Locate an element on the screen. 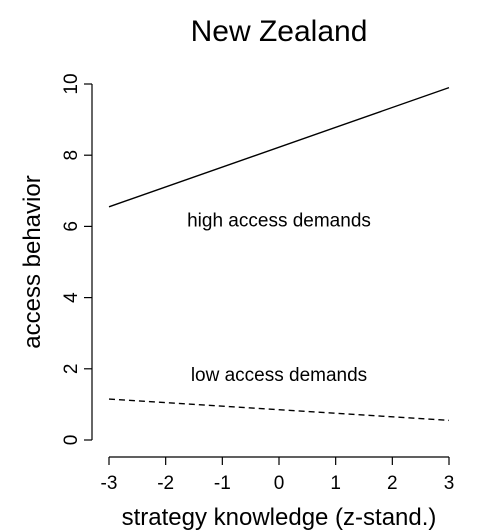 The width and height of the screenshot is (477, 532). x-axis: -3 -2 -1 0 1 2 3 is located at coordinates (278, 475).